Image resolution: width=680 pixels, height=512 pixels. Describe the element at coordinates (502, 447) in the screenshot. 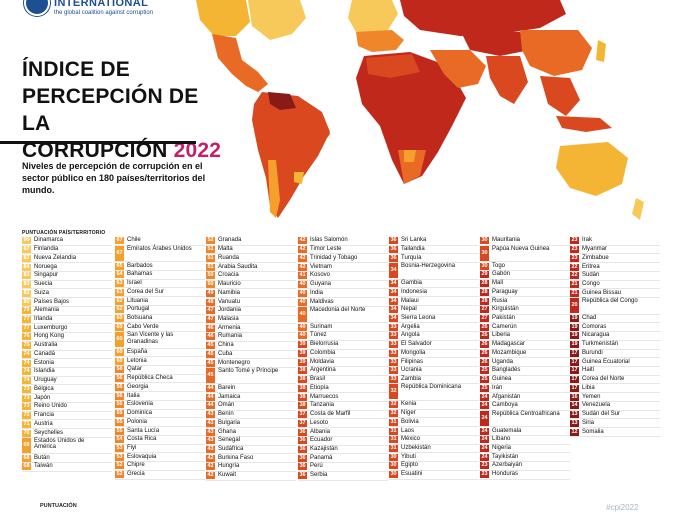

I see `country-name: Nigeria` at that location.